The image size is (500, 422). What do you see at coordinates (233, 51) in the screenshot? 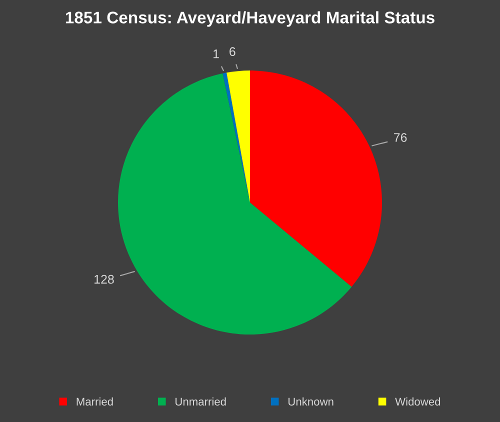
I see `data-label: 6` at bounding box center [233, 51].